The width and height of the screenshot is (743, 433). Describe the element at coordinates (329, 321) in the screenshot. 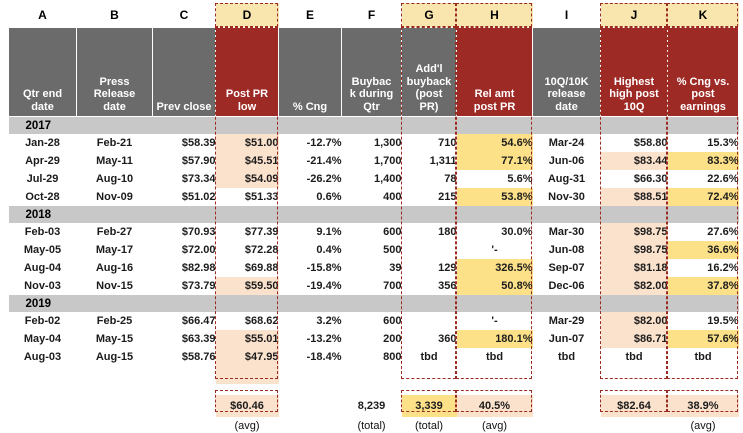

I see `cell-E: 3.2%` at that location.